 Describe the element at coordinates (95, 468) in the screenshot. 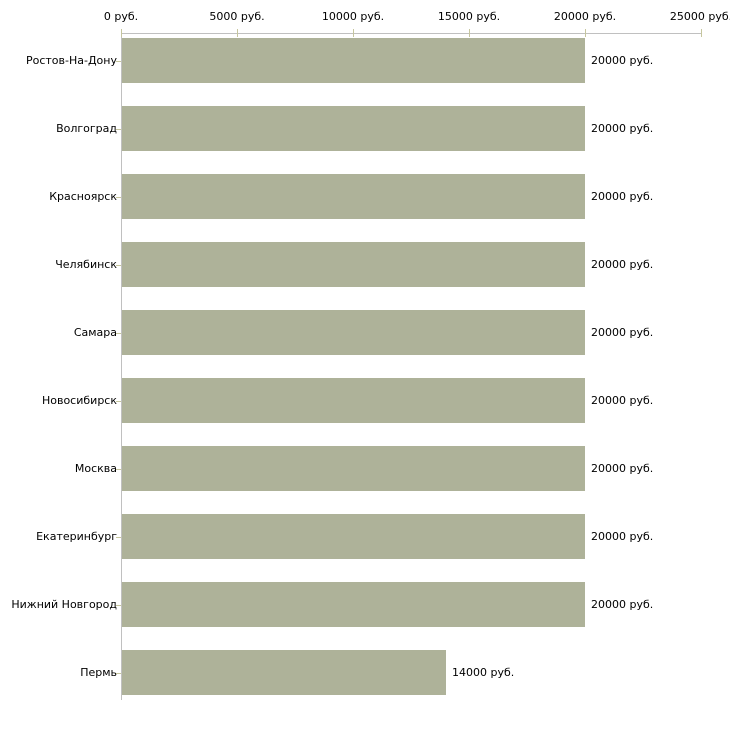

I see `category-label: Москва` at that location.